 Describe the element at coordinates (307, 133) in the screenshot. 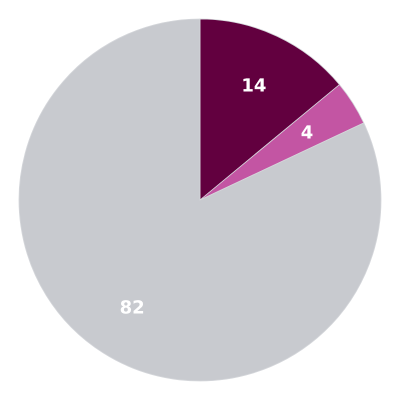

I see `data-label: 4` at that location.